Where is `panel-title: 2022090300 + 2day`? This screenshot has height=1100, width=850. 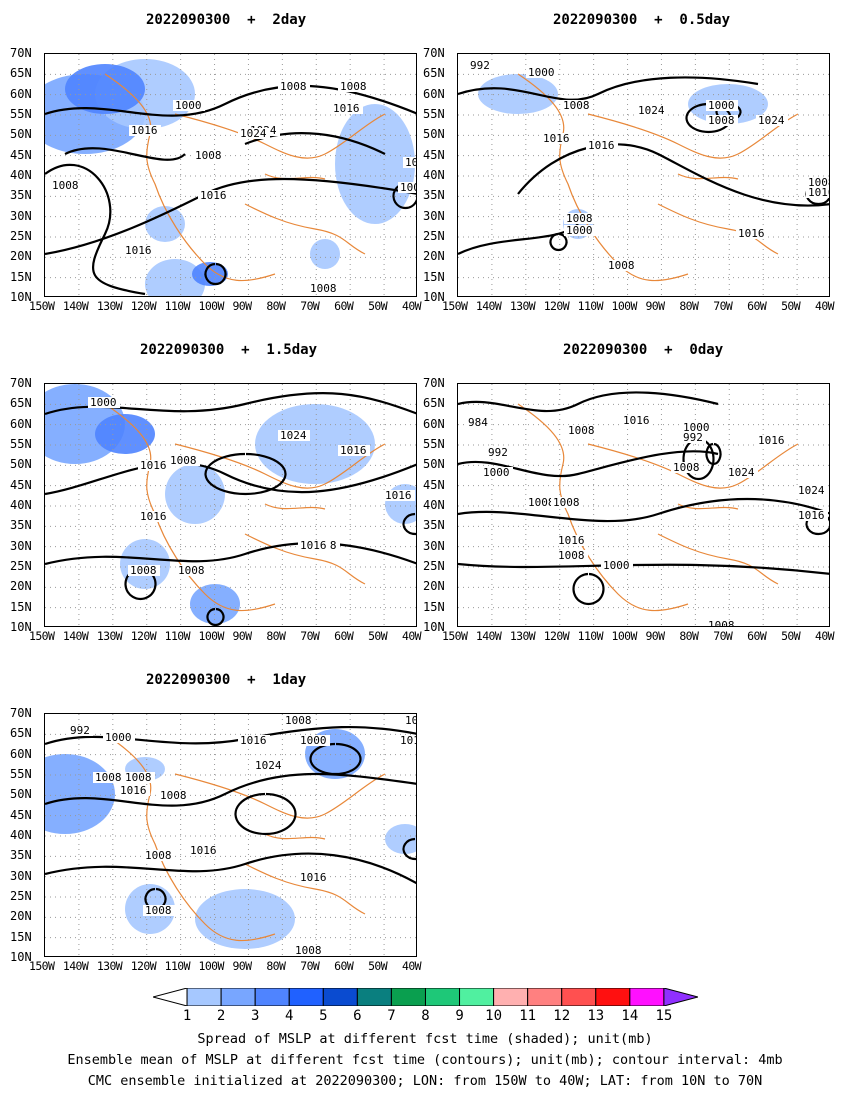
panel-title: 2022090300 + 2day is located at coordinates (226, 20).